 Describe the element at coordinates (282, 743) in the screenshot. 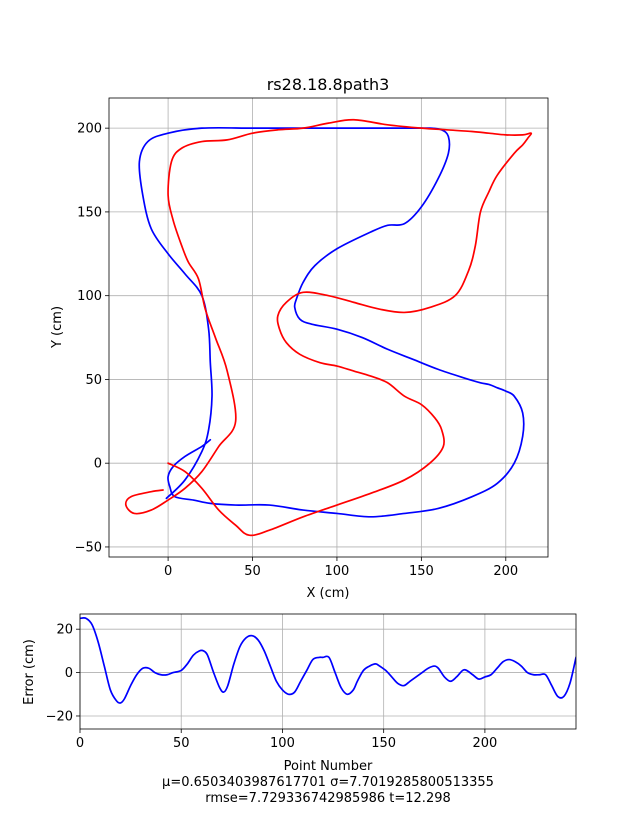

I see `bot-x-tick-label: 100` at that location.